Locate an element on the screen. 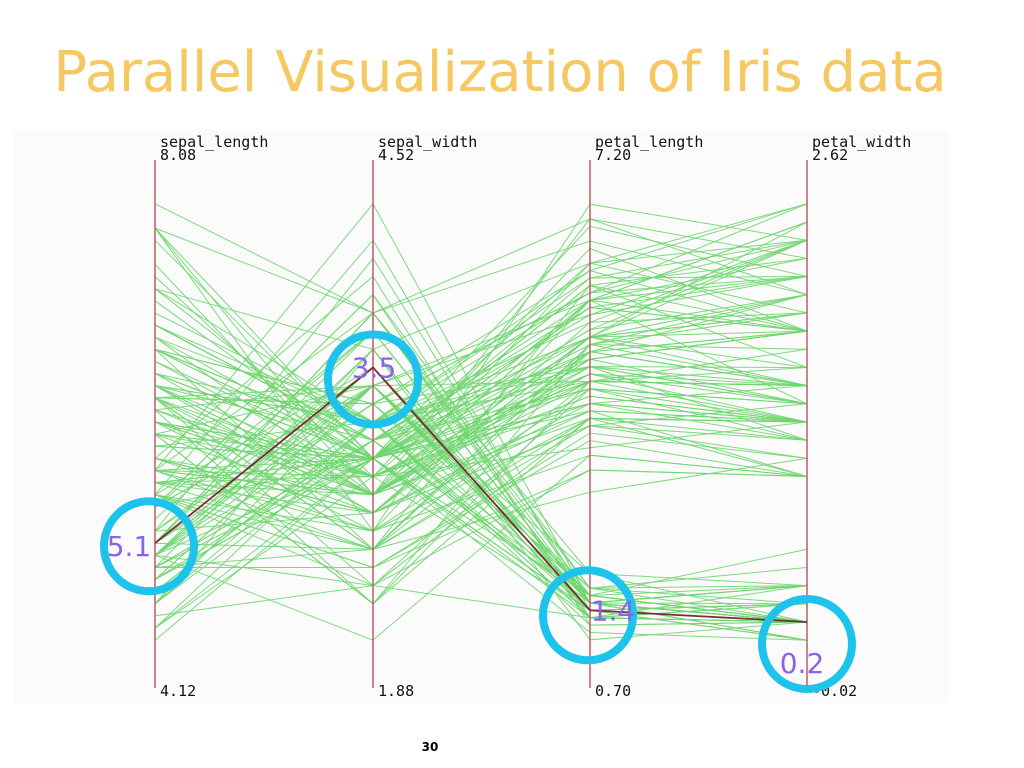 This screenshot has width=1024, height=768. axis-name: sepal_length is located at coordinates (214, 142).